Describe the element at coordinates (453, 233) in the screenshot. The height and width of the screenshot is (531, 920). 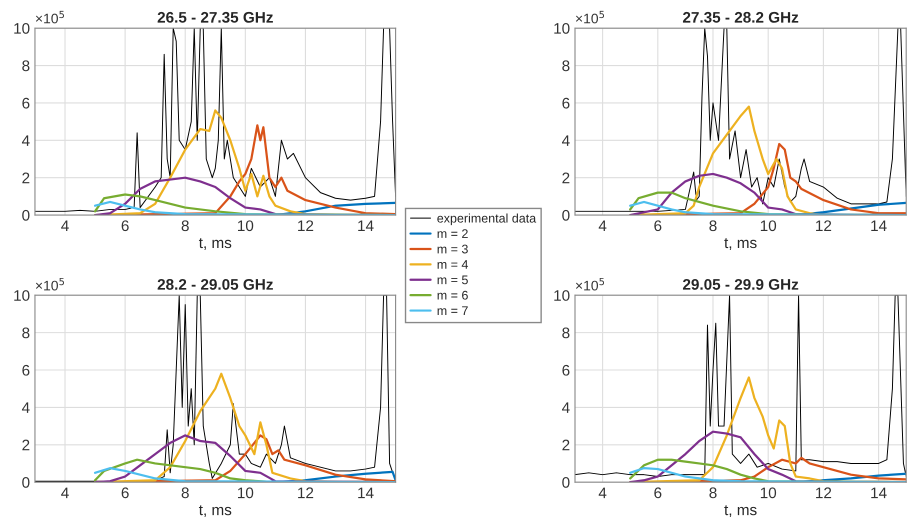
I see `legend-label: m = 2` at that location.